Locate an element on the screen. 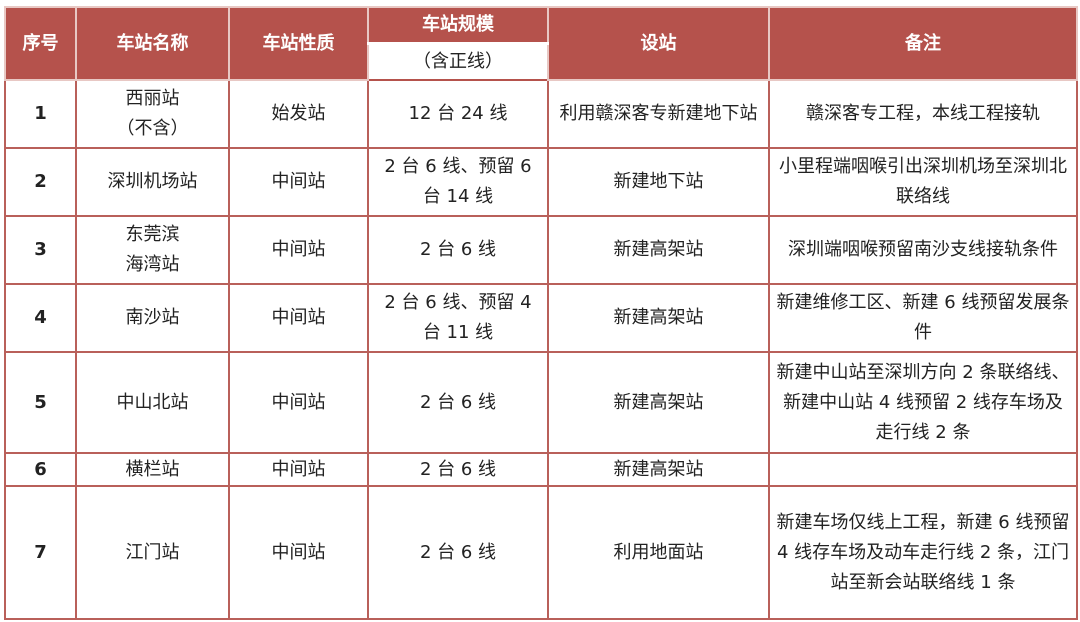 This screenshot has width=1080, height=622. cell-no: 7 is located at coordinates (40, 552).